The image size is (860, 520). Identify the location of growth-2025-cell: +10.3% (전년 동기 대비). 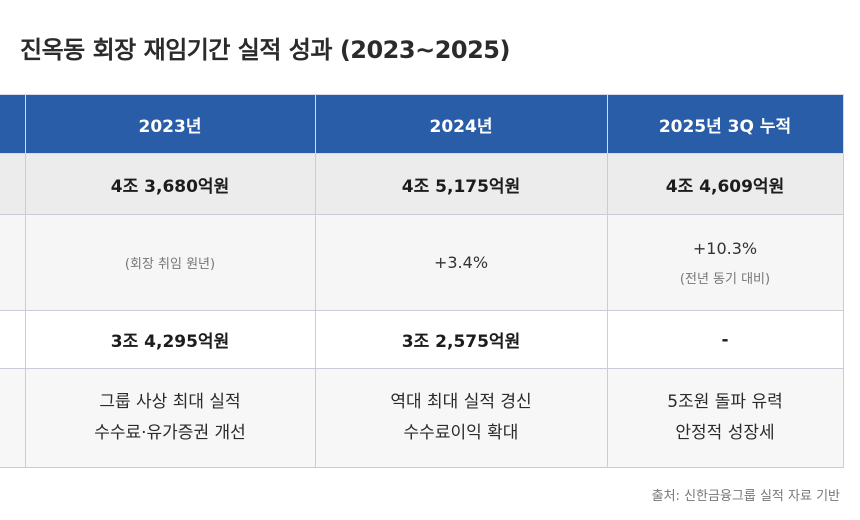
(725, 262).